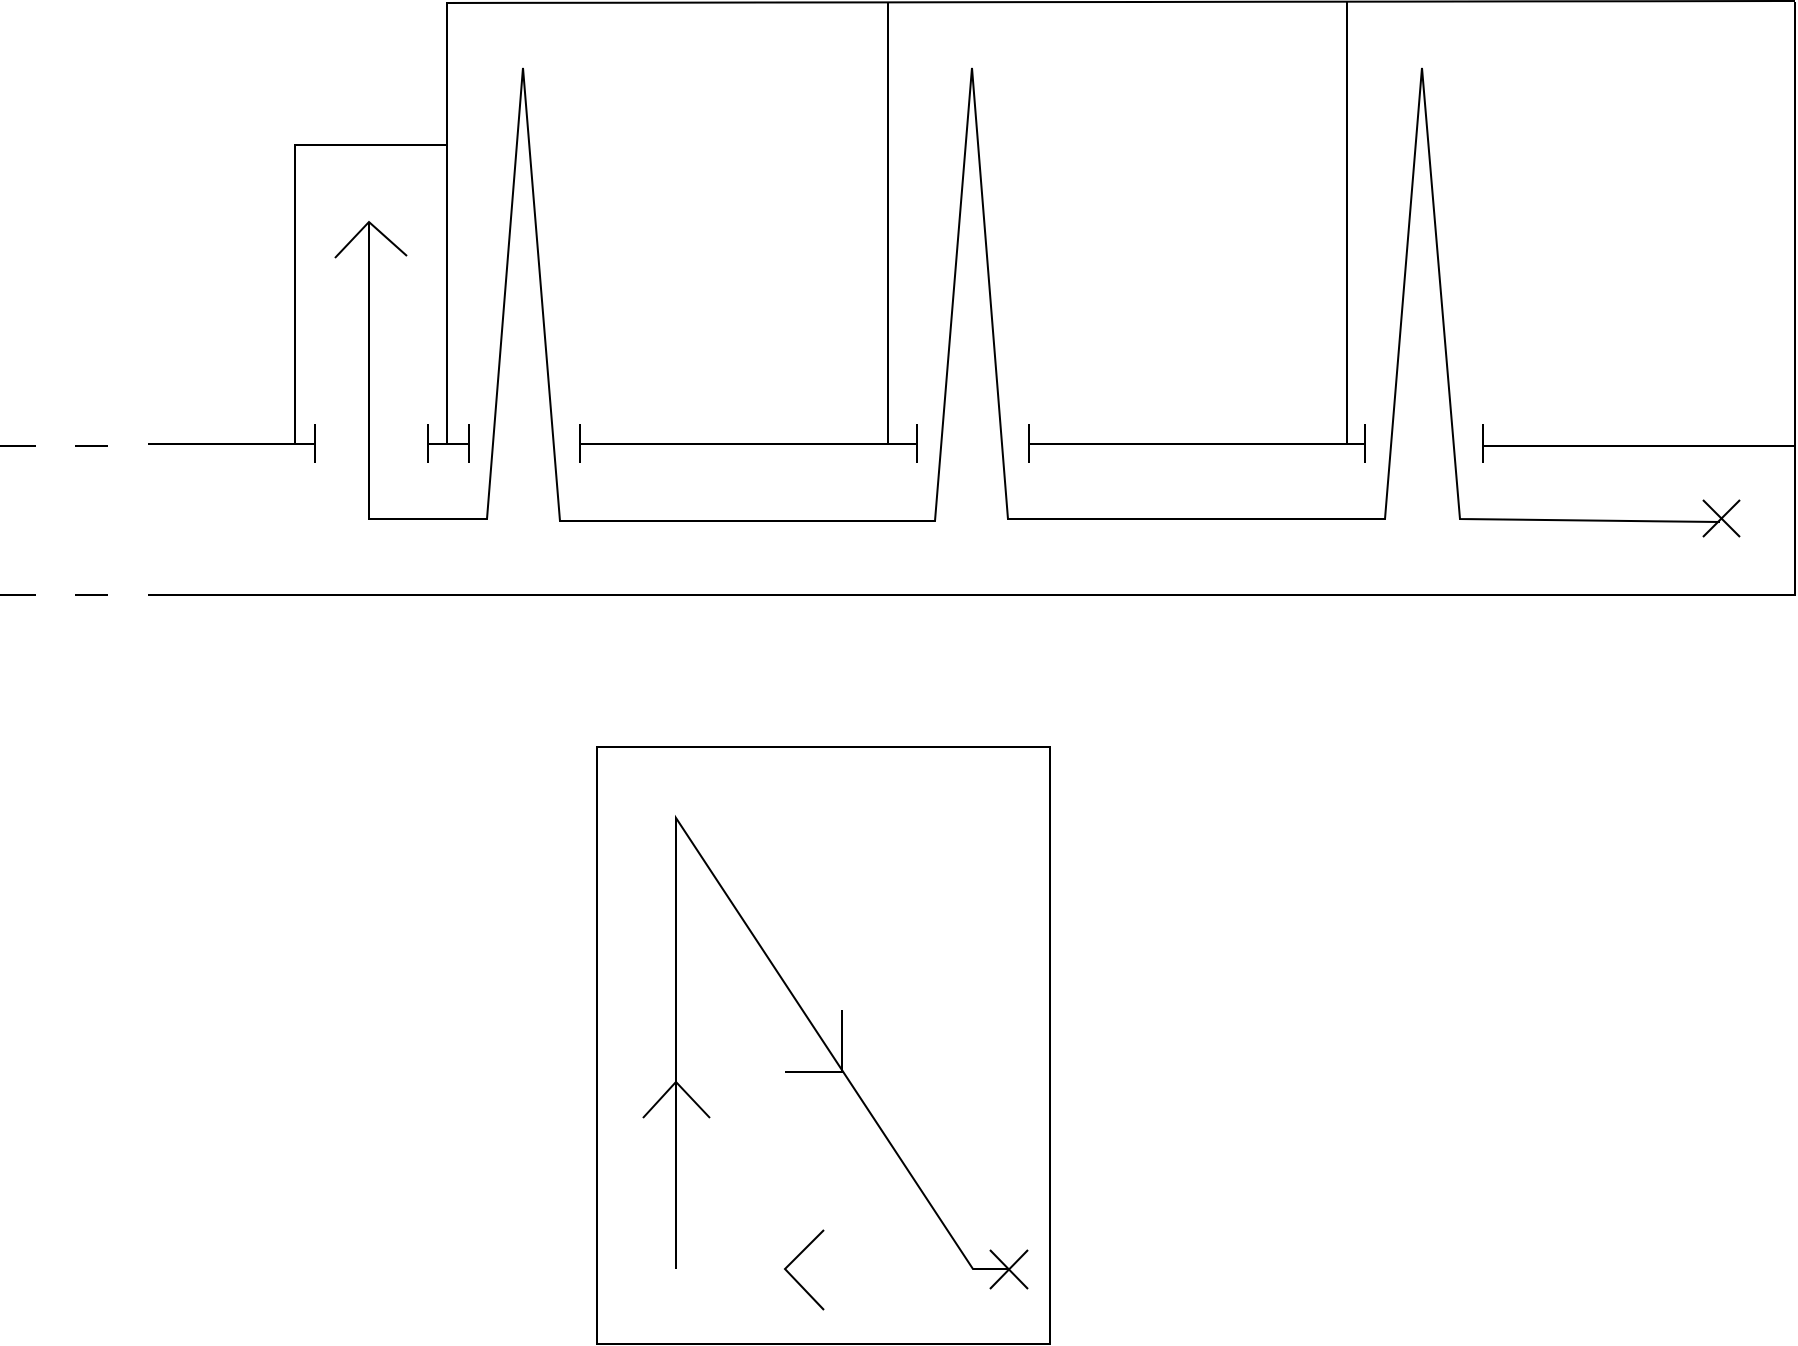 The image size is (1798, 1346). I want to click on right-triangle-path, so click(841, 1042).